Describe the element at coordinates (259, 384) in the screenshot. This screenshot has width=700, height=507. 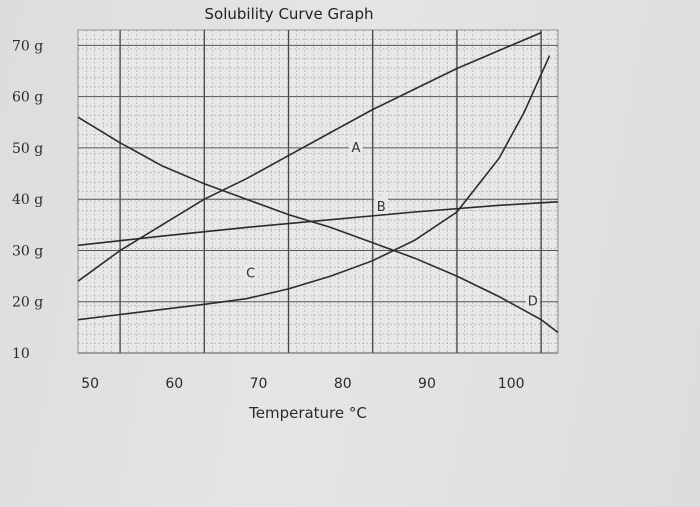
I see `x-tick-label: 70` at that location.